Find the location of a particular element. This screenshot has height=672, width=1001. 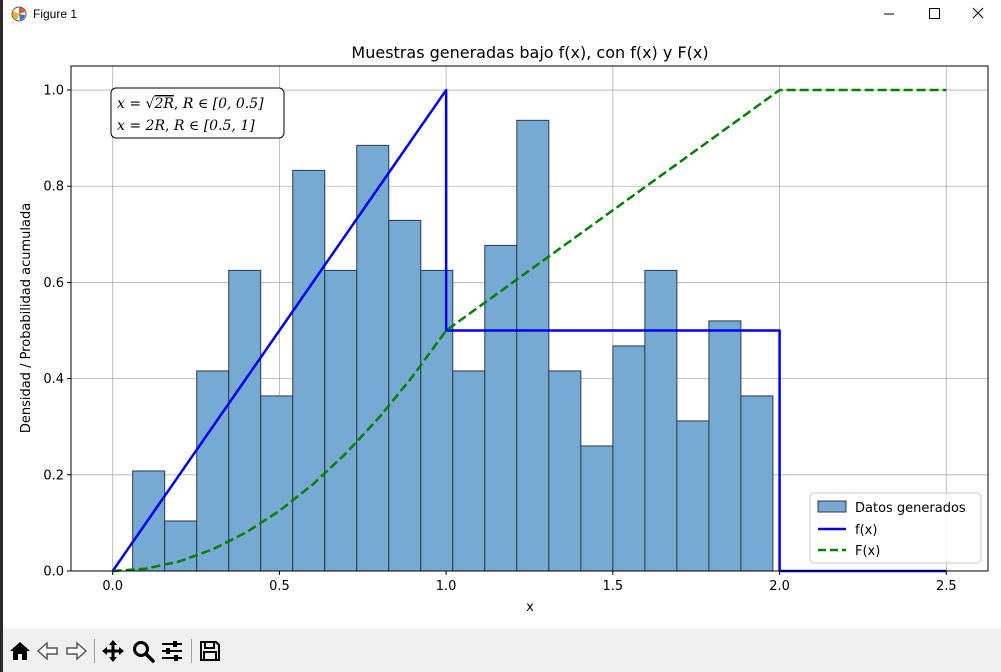

formula-line1-lhs: x is located at coordinates (121, 104).